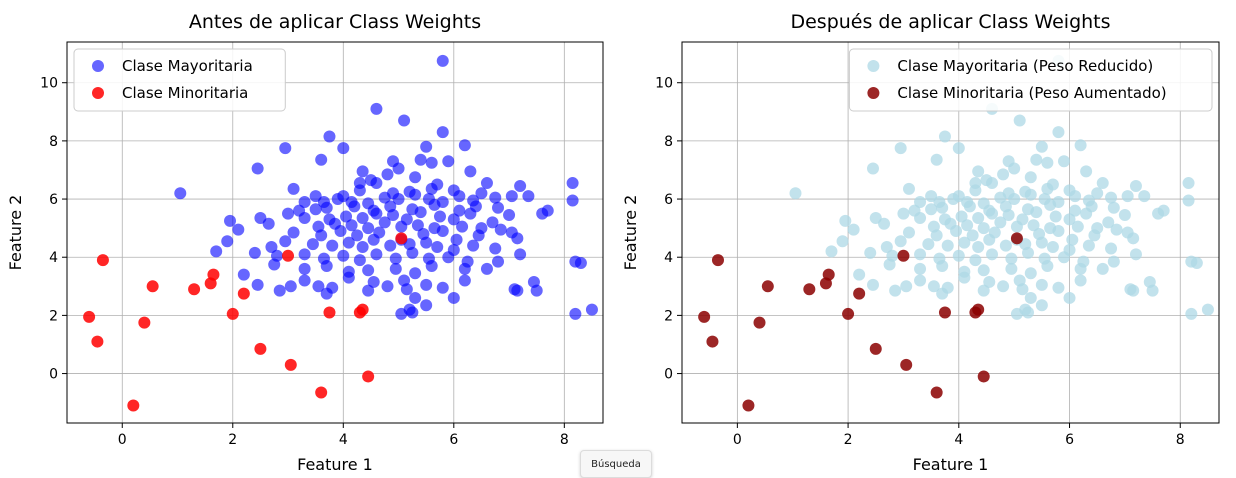 Image resolution: width=1236 pixels, height=478 pixels. Describe the element at coordinates (98, 66) in the screenshot. I see `chart1-legend-marker` at that location.